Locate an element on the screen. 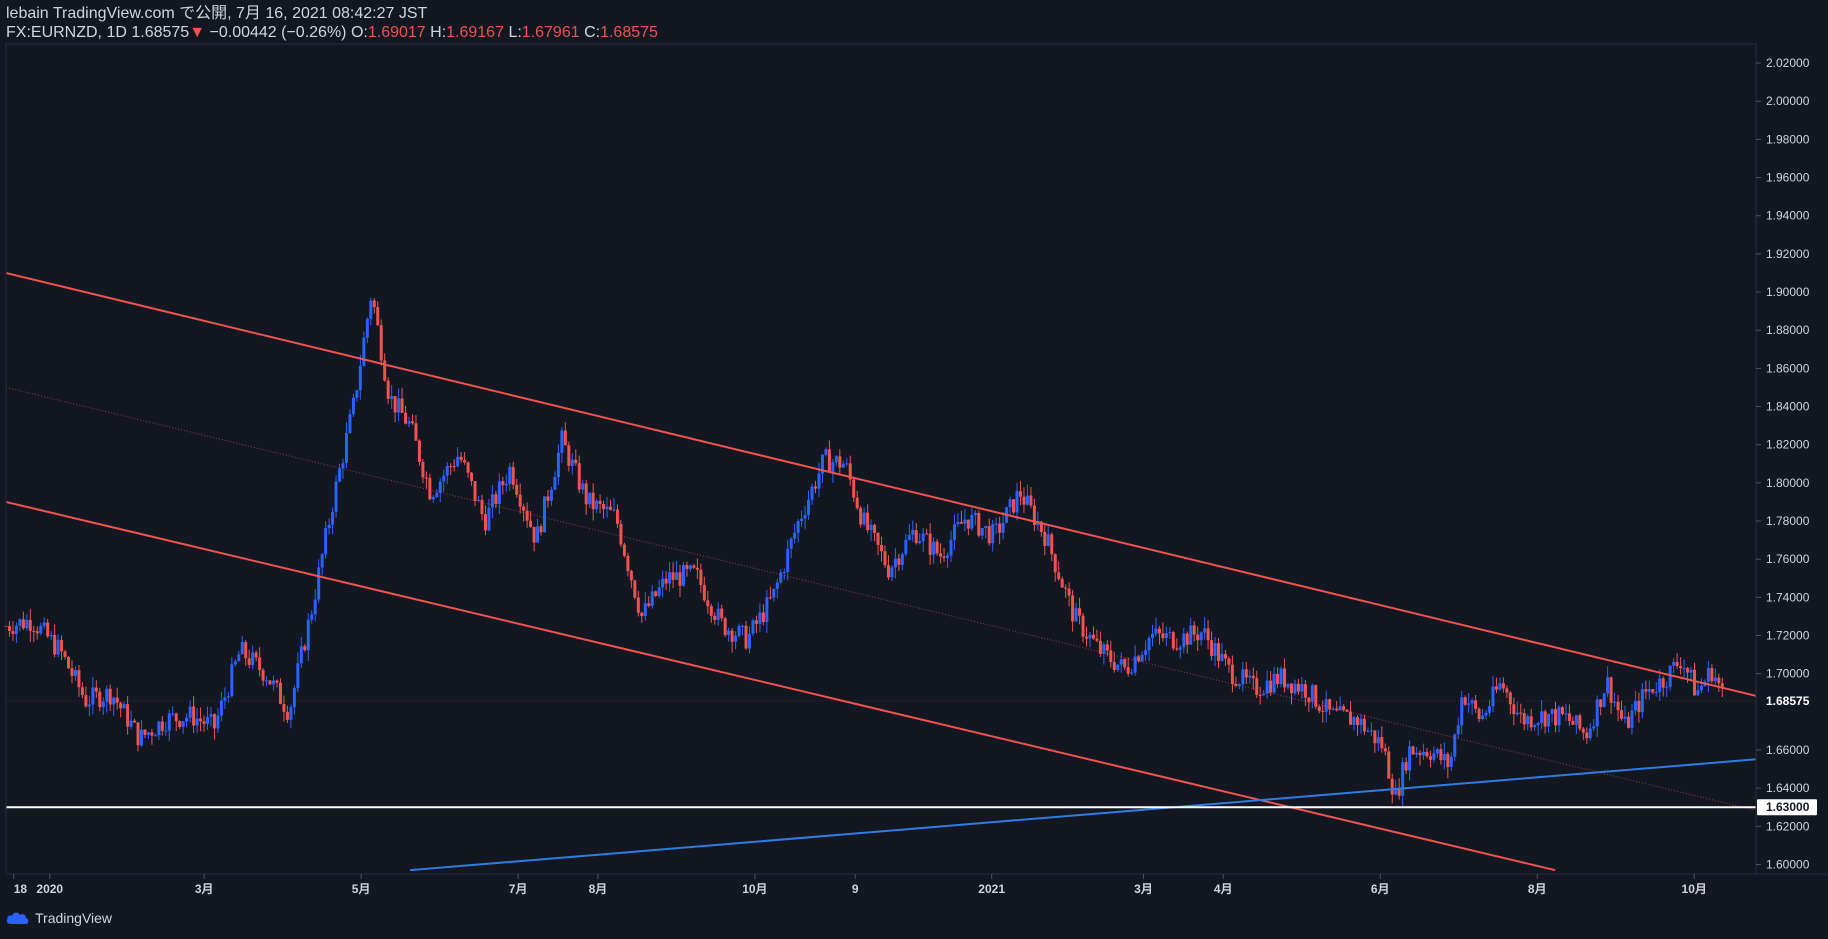  time-scale: 18 2020 3月 5月 7月 8月 10月 9 2021 3月 4月 6月 8月 10月 is located at coordinates (860, 885).